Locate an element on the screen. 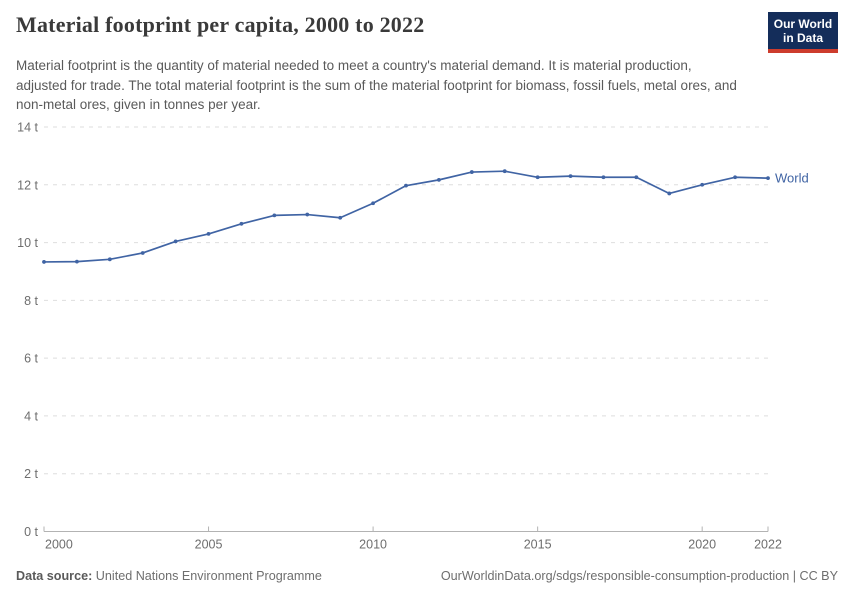 Image resolution: width=850 pixels, height=600 pixels. x-axis-tick-label: 2000 is located at coordinates (59, 545).